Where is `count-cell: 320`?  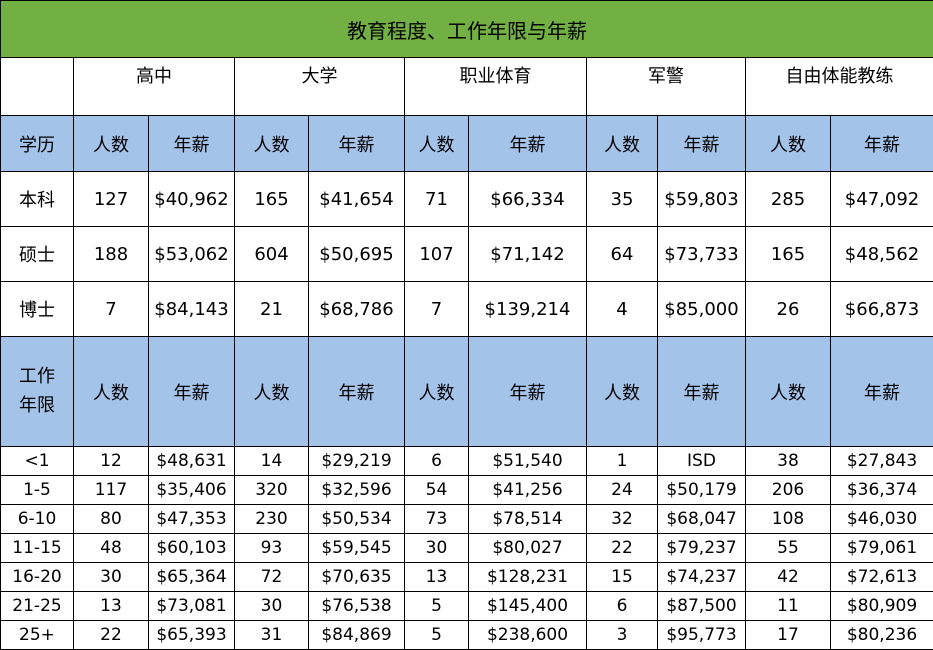
count-cell: 320 is located at coordinates (272, 490).